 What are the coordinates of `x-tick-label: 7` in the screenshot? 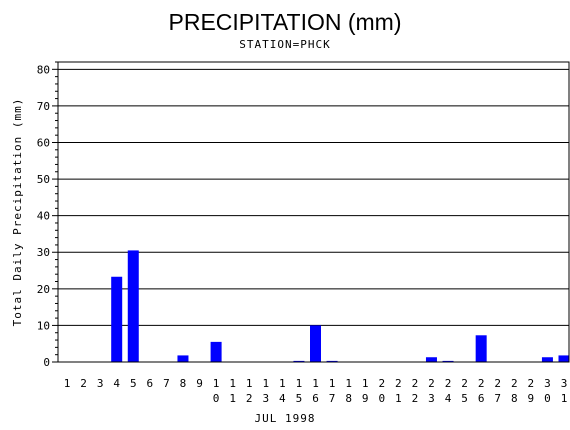 It's located at (166, 383).